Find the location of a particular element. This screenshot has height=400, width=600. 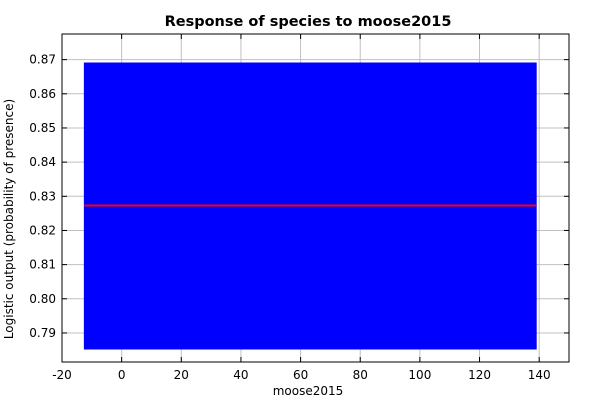

y-tick-label: 0.83 is located at coordinates (42, 196).